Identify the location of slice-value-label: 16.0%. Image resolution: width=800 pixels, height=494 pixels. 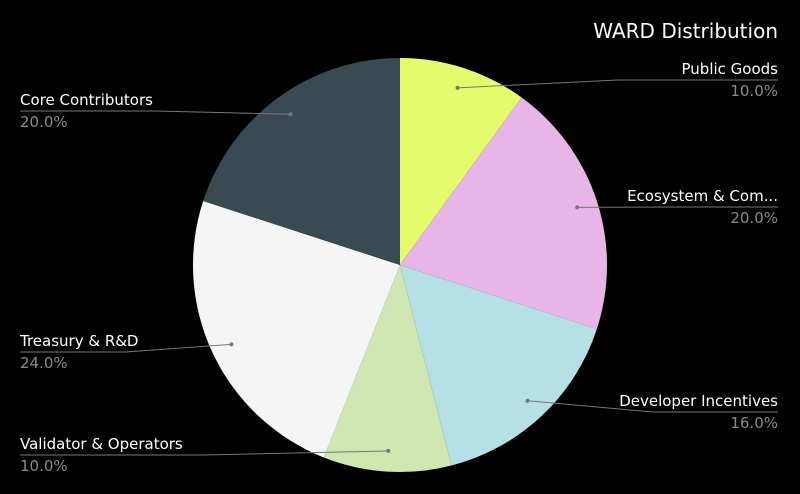
(754, 423).